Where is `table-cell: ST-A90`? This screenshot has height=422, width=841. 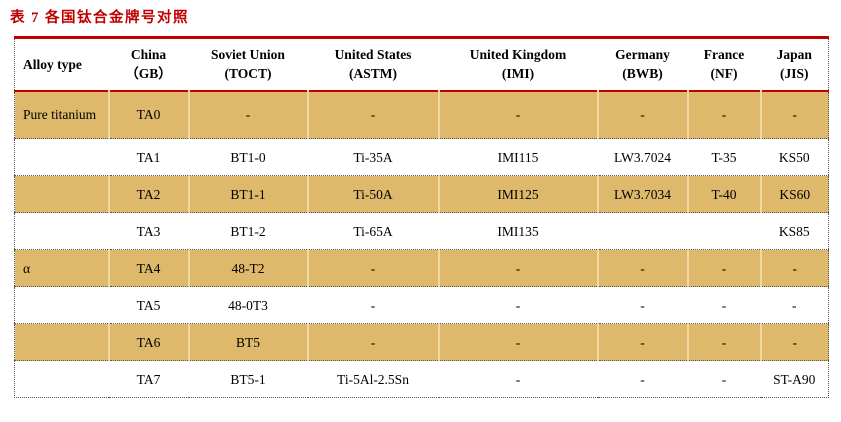
table-cell: ST-A90 is located at coordinates (794, 379).